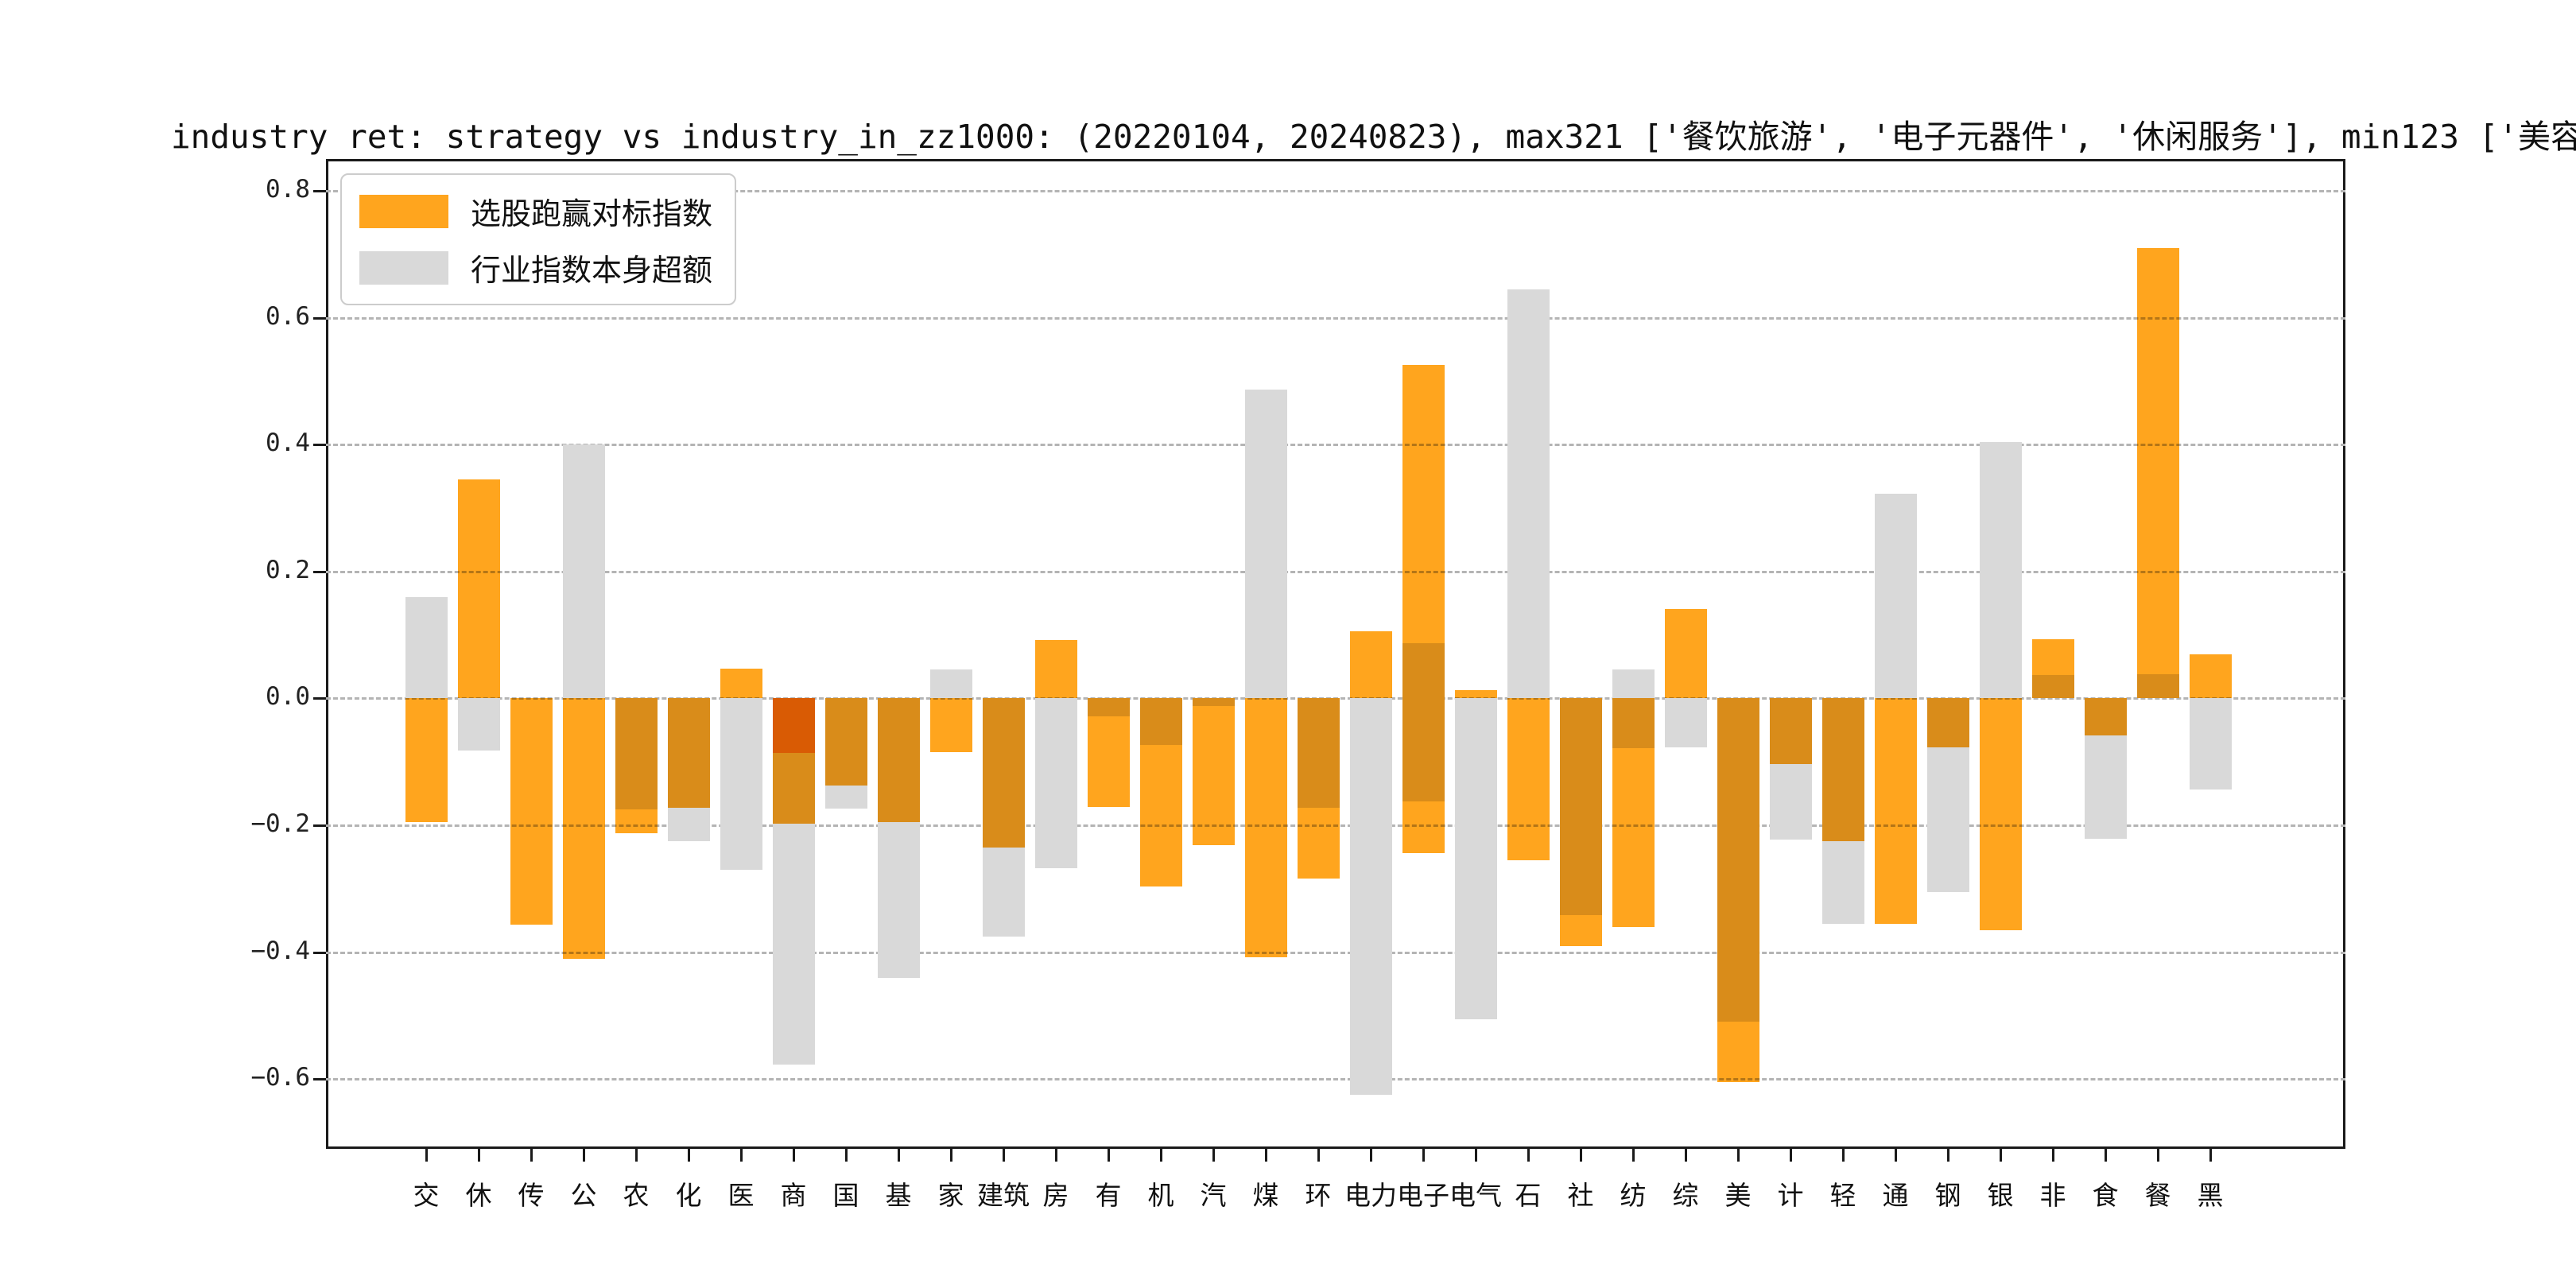 The width and height of the screenshot is (2576, 1288). What do you see at coordinates (1319, 1196) in the screenshot?
I see `x-tick-label: 环` at bounding box center [1319, 1196].